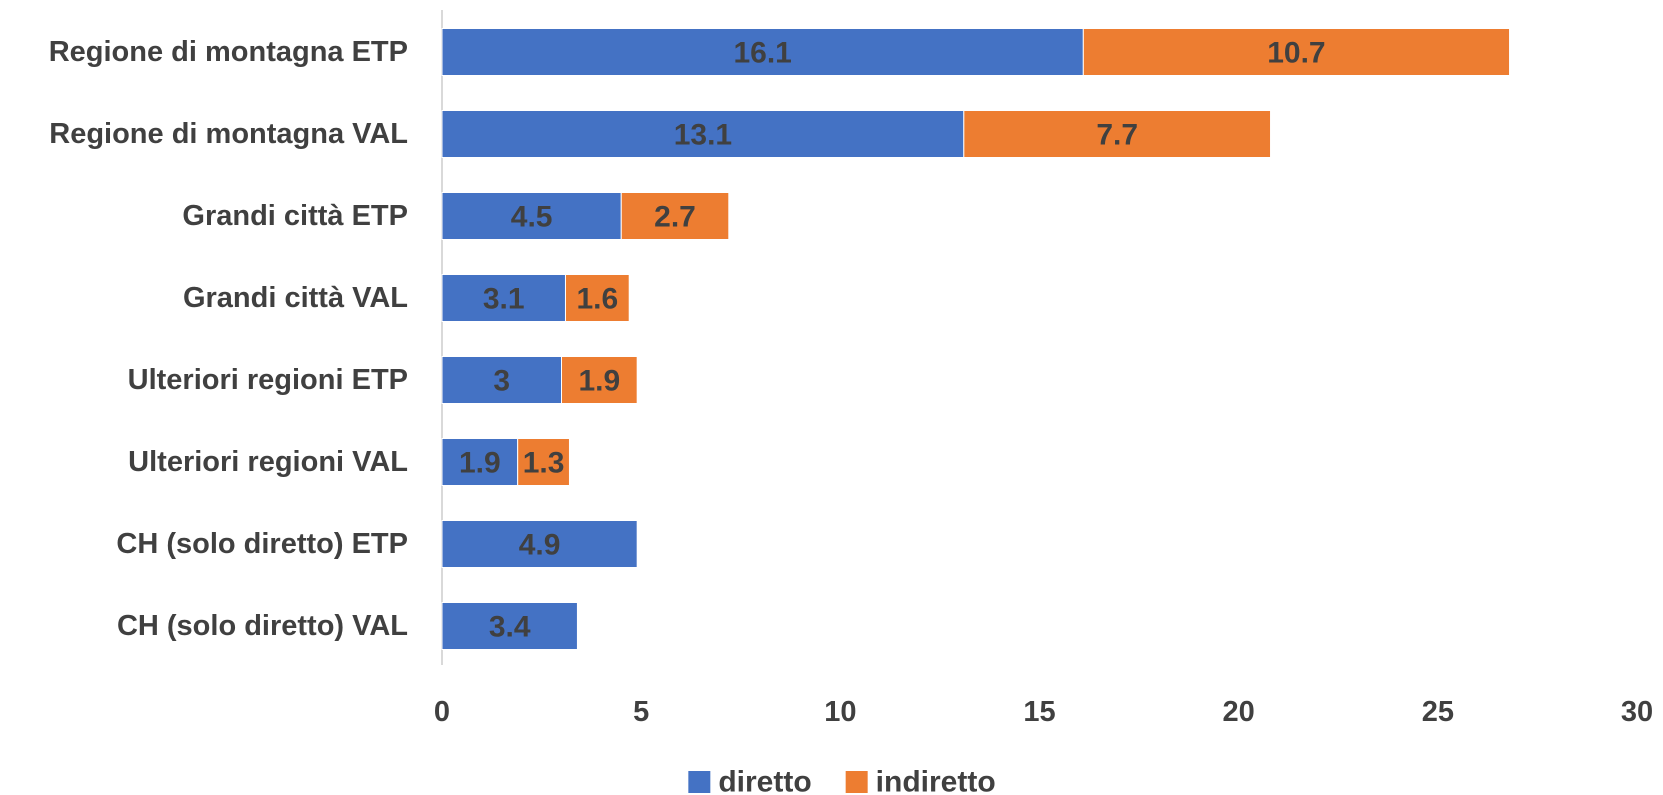 The width and height of the screenshot is (1663, 795). Describe the element at coordinates (268, 462) in the screenshot. I see `category-label: Ulteriori regioni VAL` at that location.